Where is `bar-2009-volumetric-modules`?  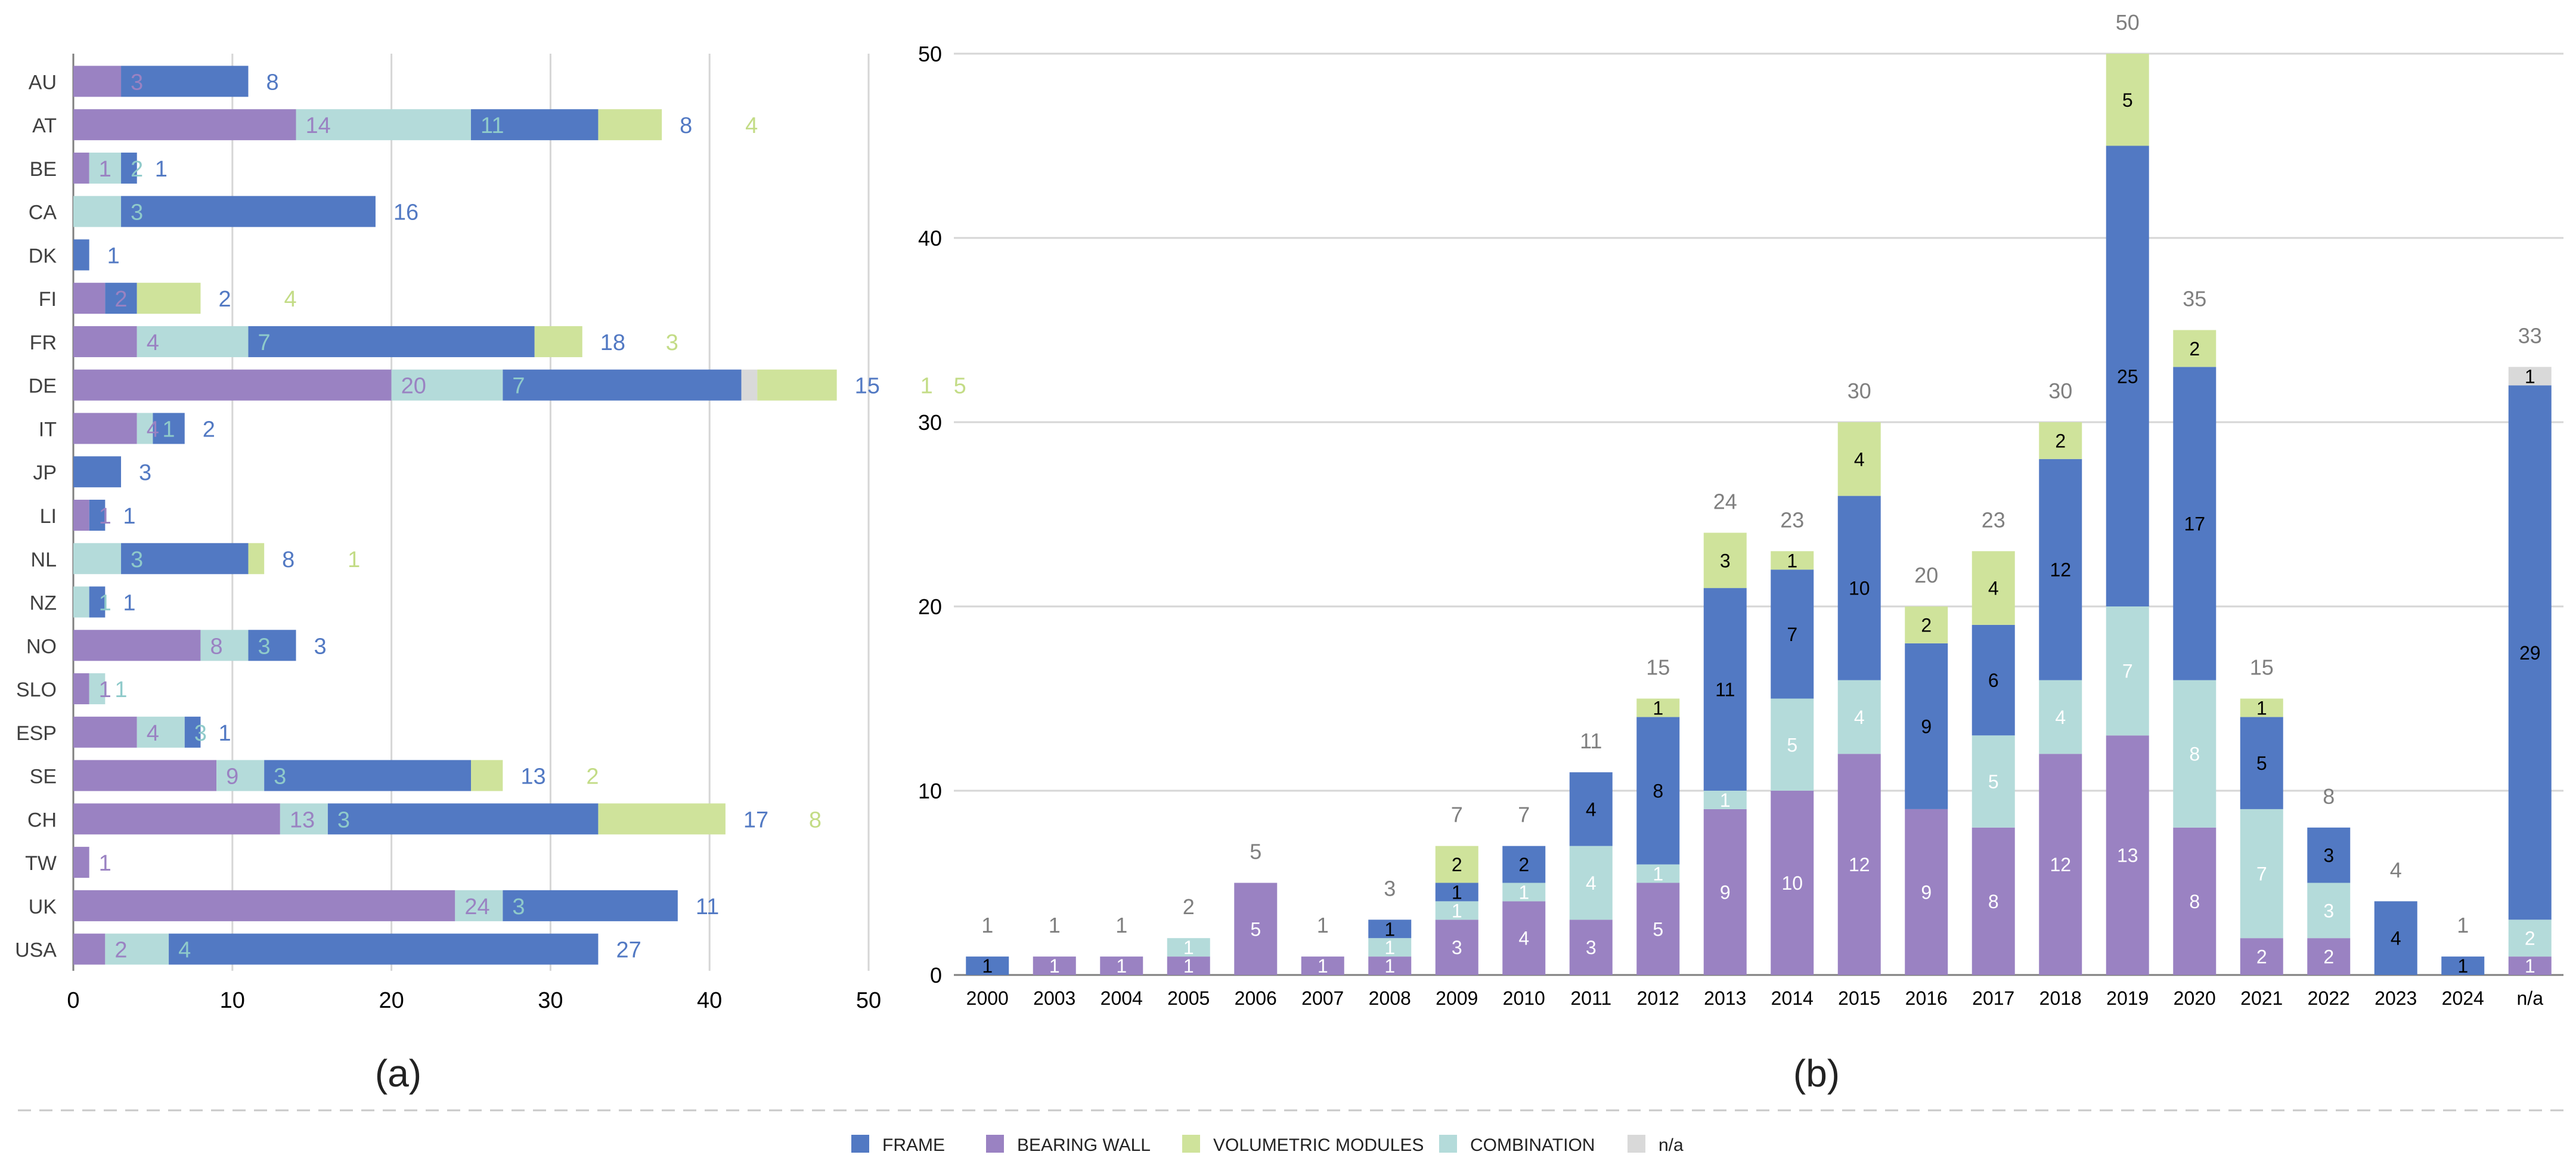
bar-2009-volumetric-modules is located at coordinates (1456, 865).